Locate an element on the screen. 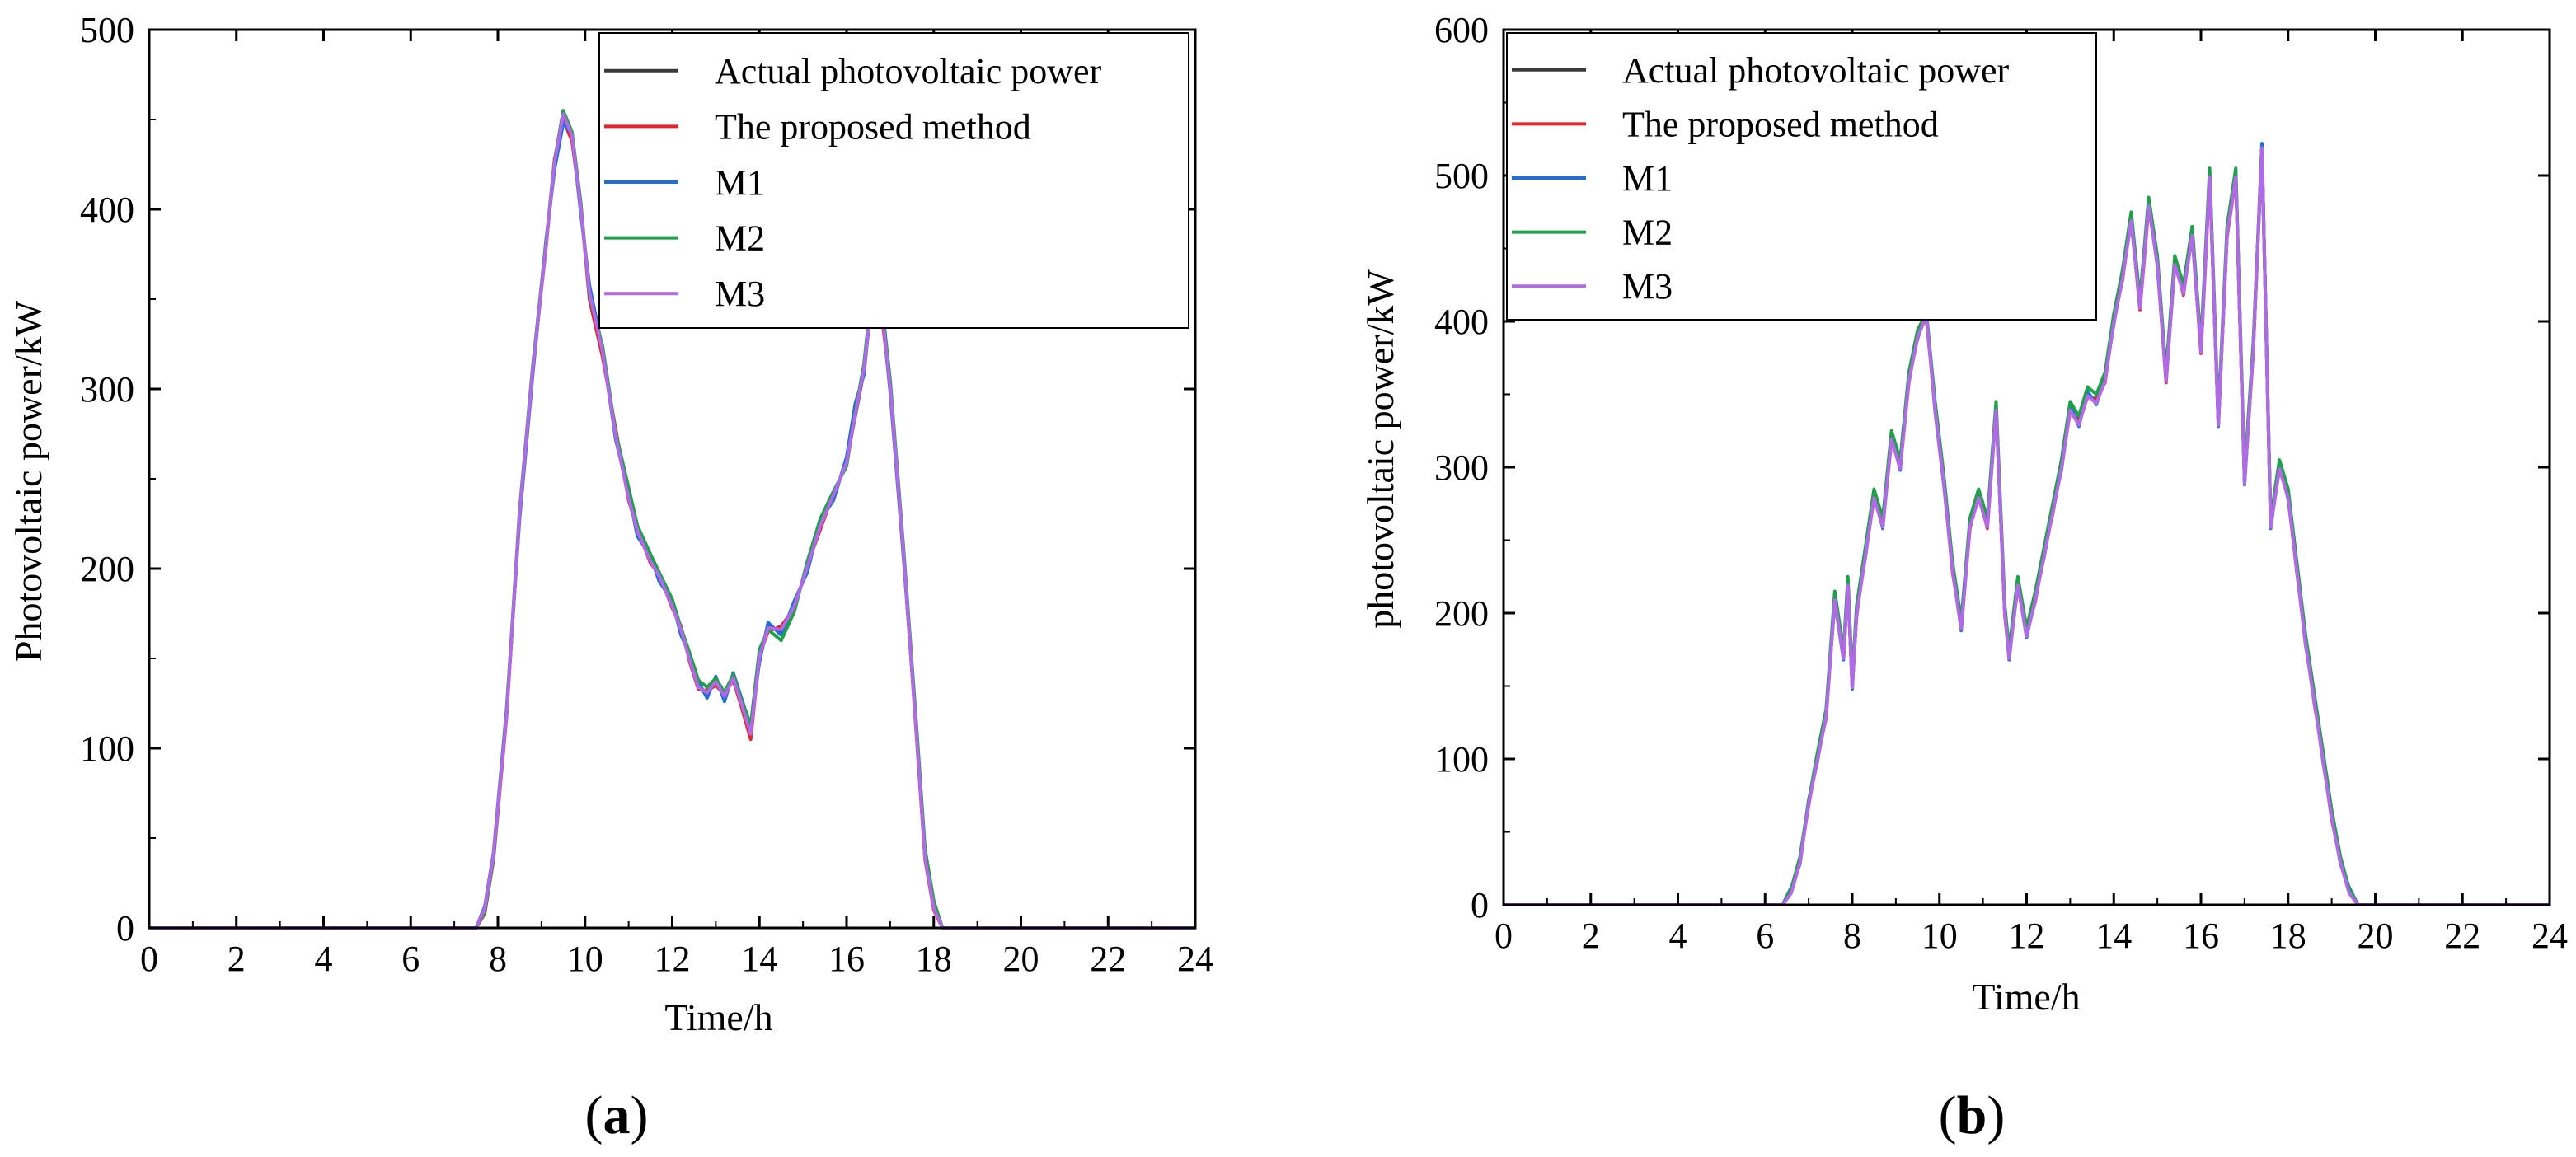  panel-letter-a: a is located at coordinates (617, 1115).